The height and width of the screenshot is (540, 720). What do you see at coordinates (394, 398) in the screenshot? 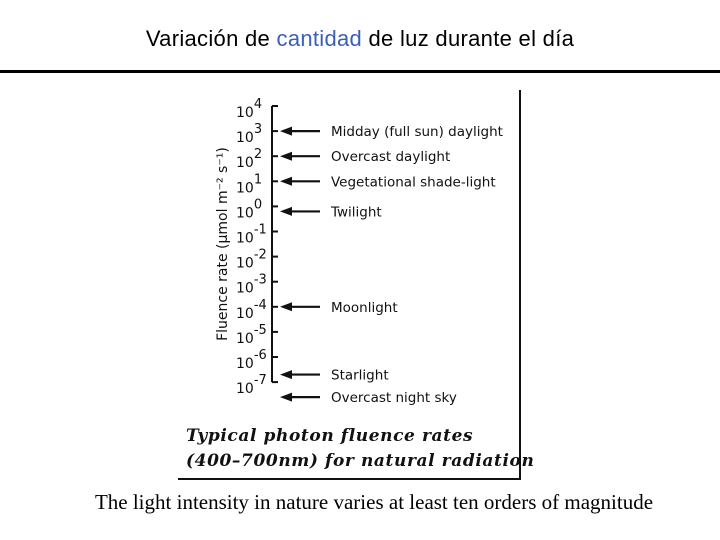
I see `annotation-label: Overcast night sky` at bounding box center [394, 398].